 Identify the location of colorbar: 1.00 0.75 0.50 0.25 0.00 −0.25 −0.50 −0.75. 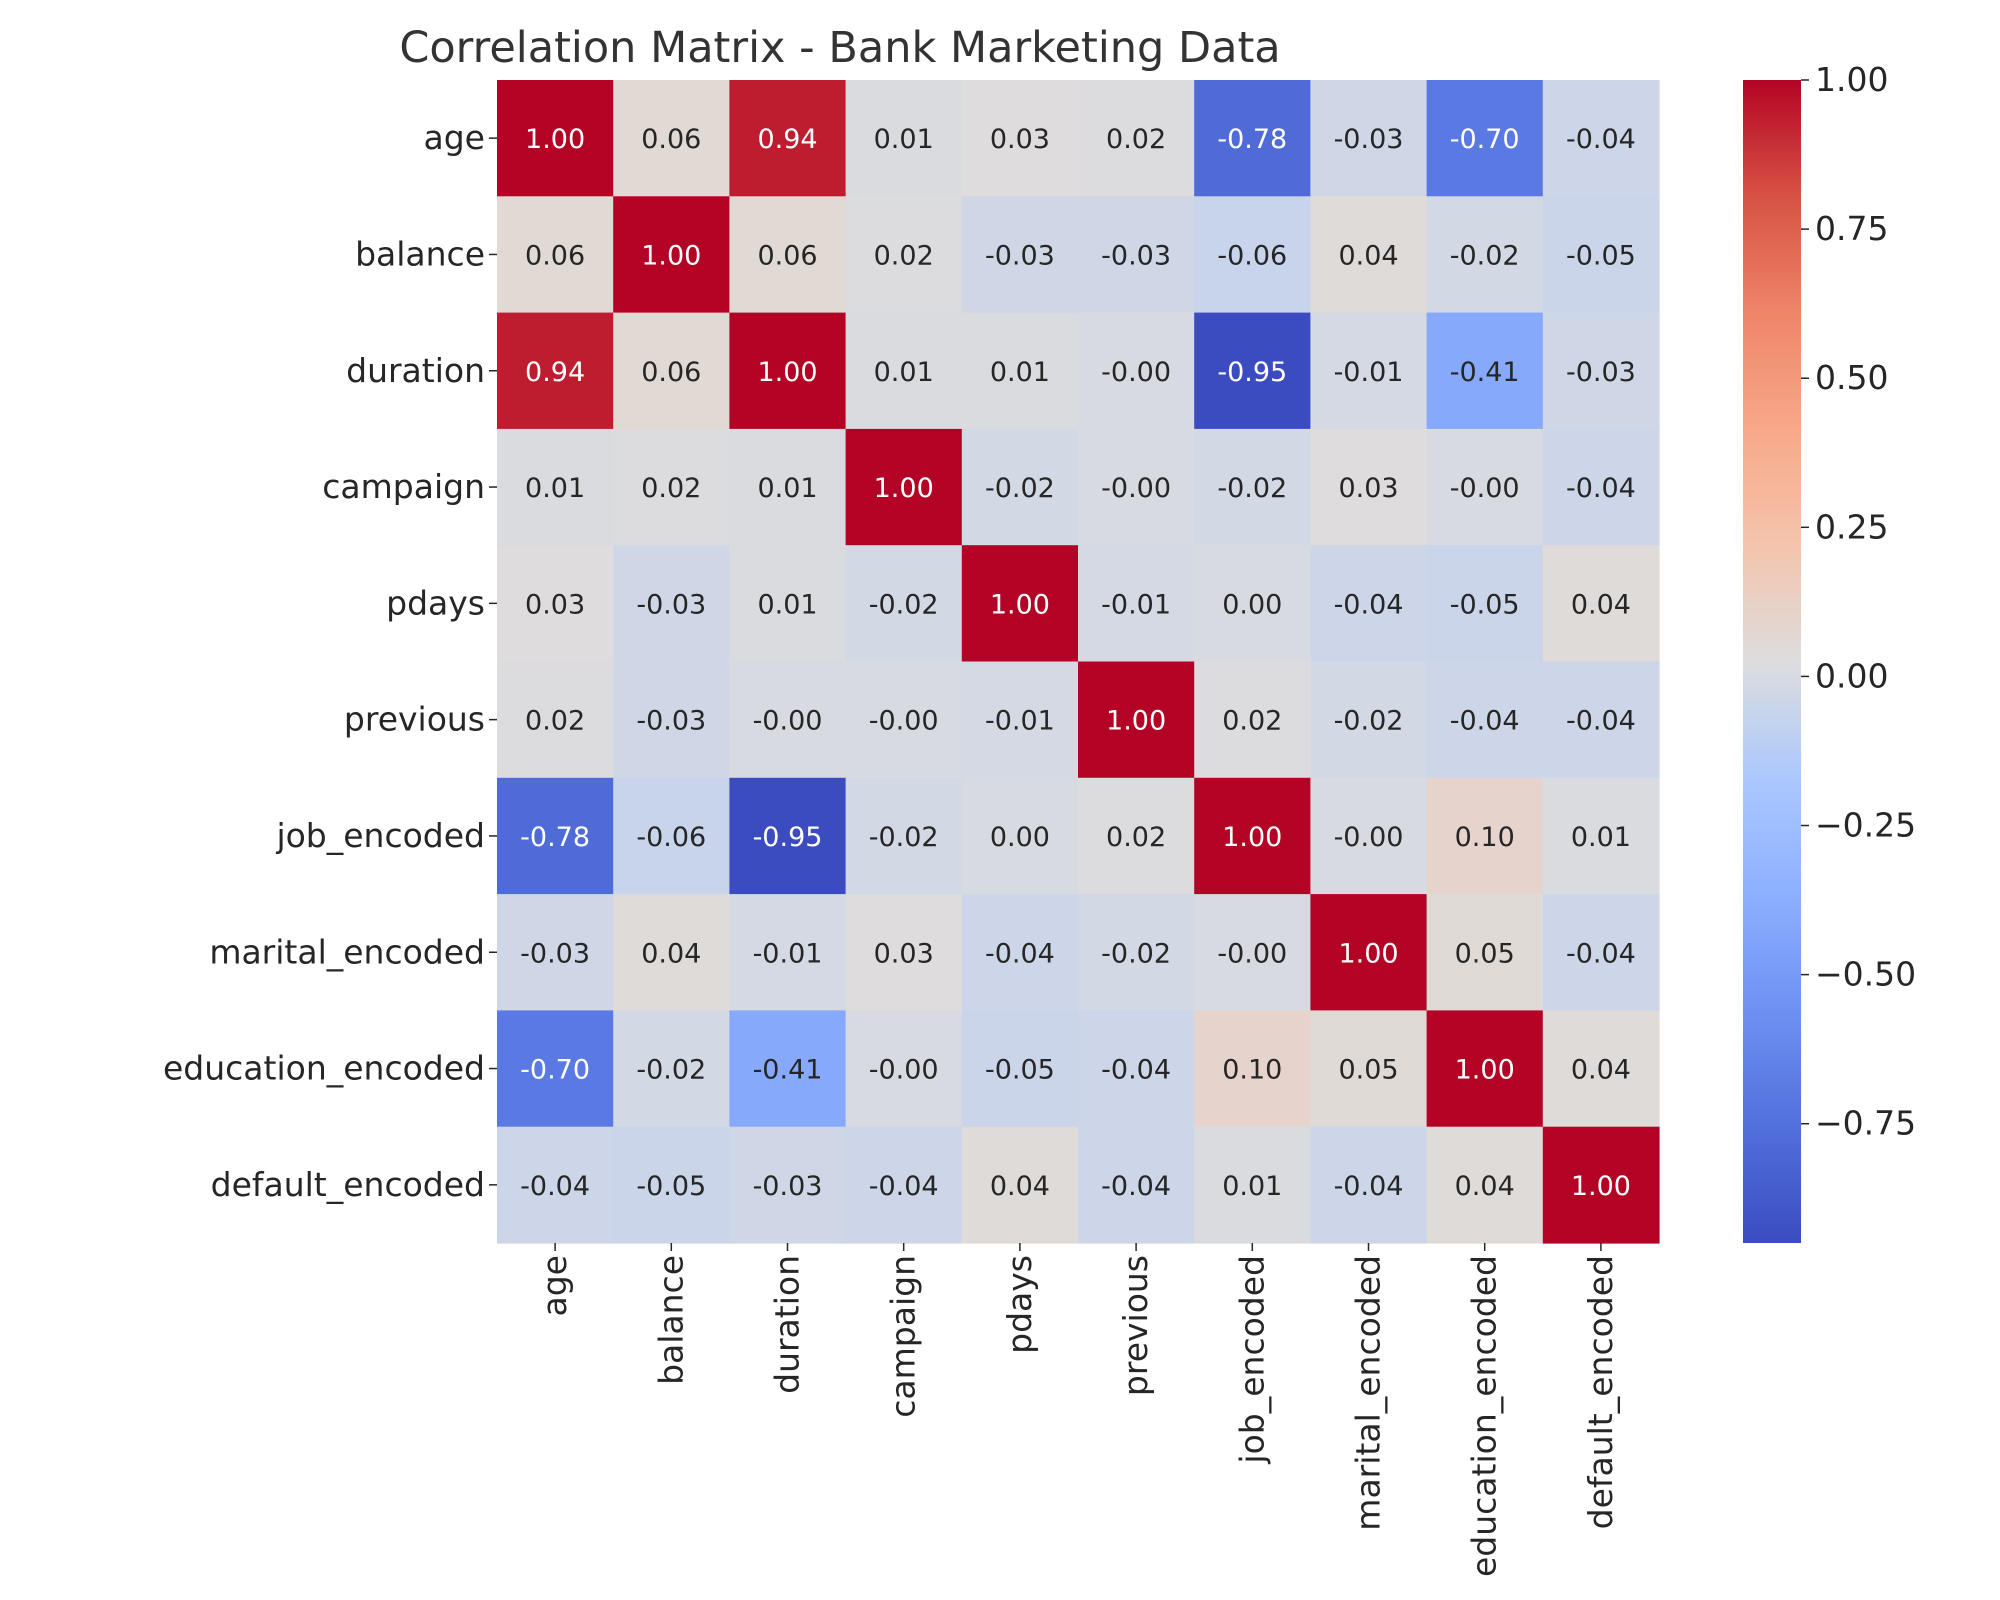
(1829, 651).